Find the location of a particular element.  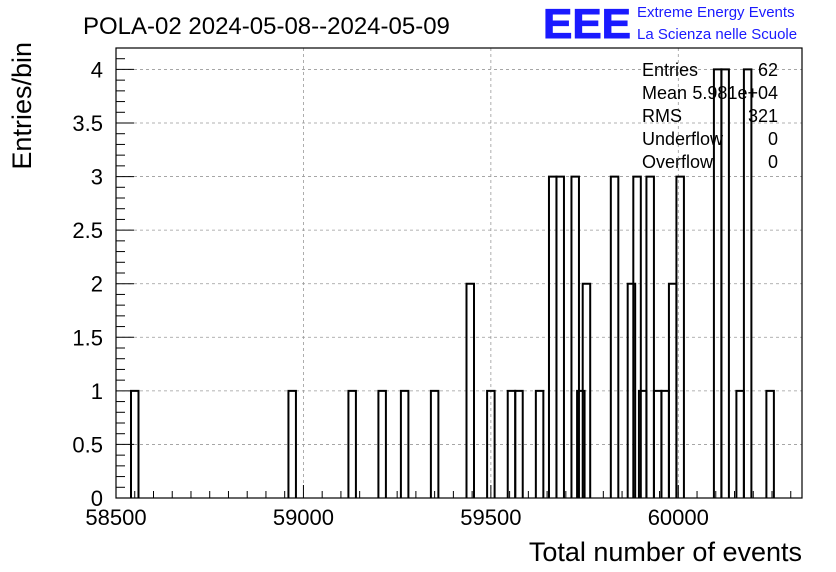

stats-value-rms: 321 is located at coordinates (763, 116).